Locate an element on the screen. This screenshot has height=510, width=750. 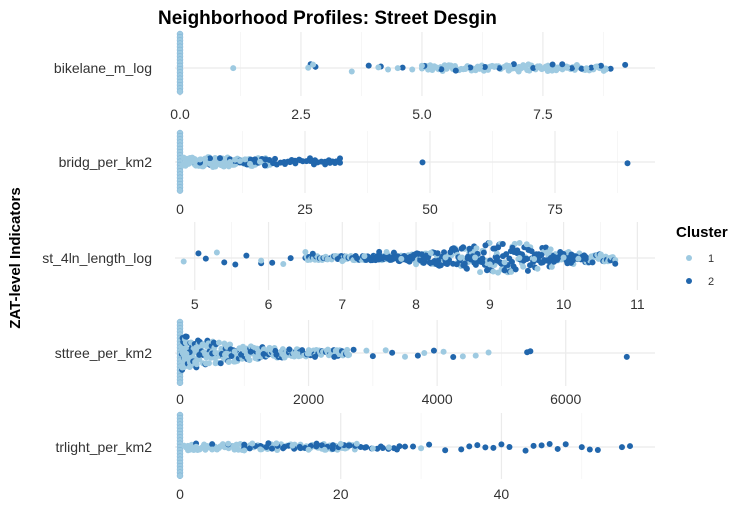
panel-trlight_per_km2: trlight_per_km2 0 20 40 is located at coordinates (355, 456).